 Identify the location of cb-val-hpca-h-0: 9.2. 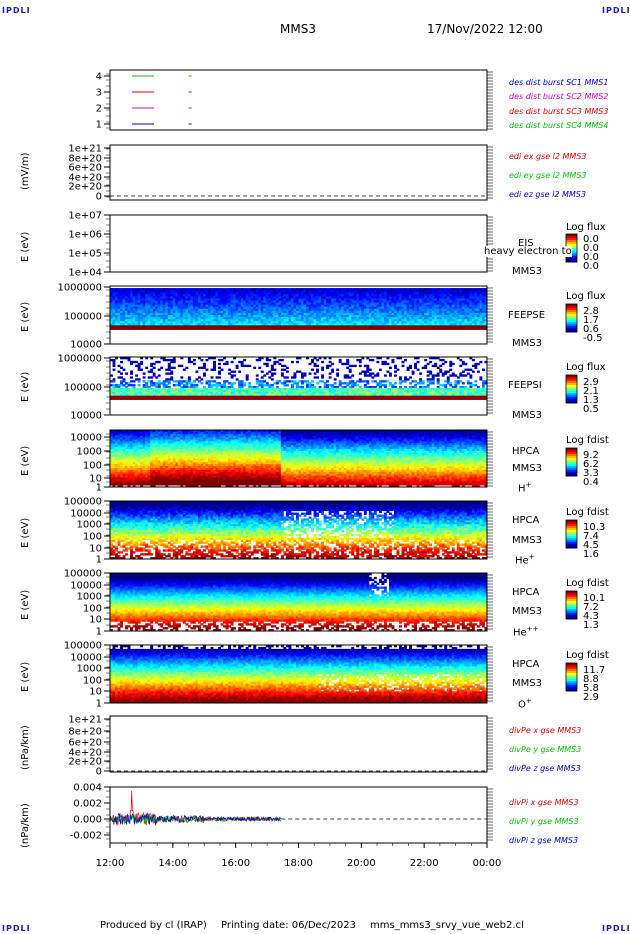
(591, 455).